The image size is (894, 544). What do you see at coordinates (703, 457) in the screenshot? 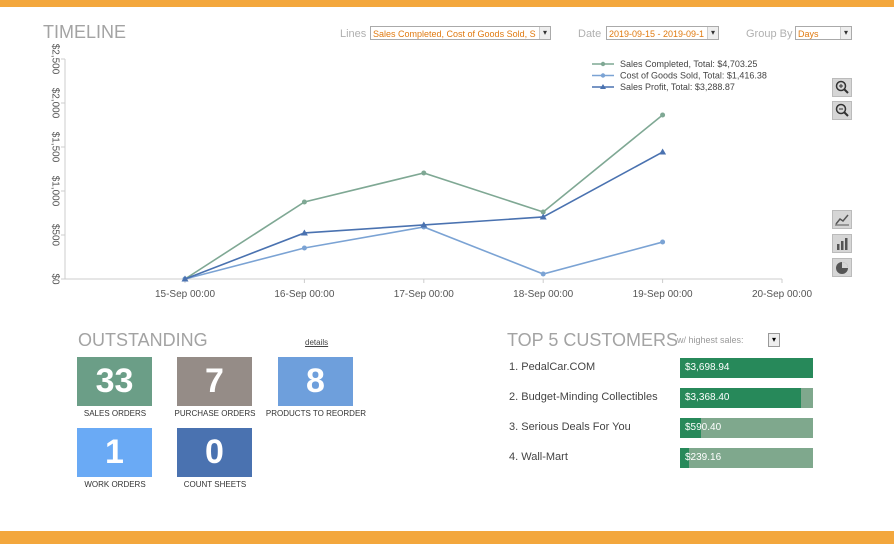
I see `bar-label: $239.16` at bounding box center [703, 457].